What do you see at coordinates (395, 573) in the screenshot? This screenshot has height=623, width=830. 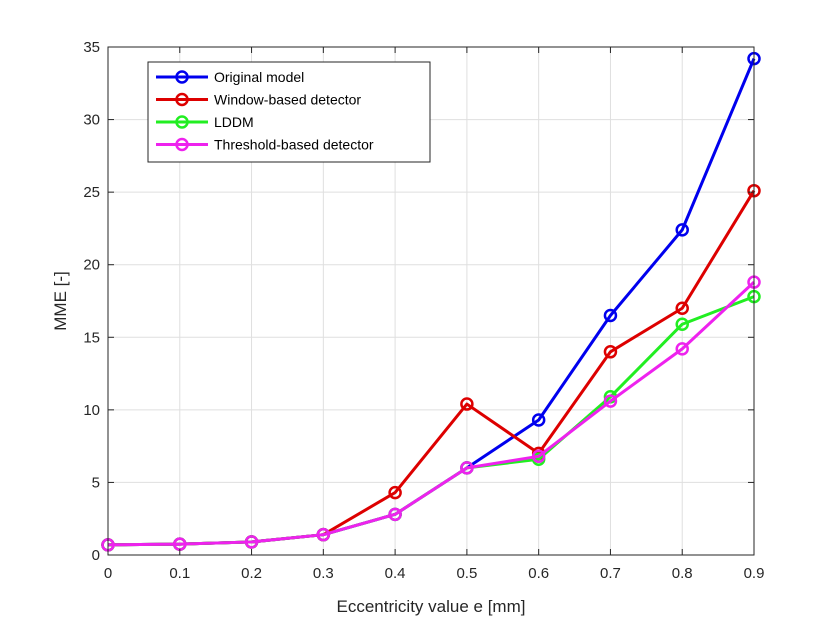 I see `x-tick-label: 0.4` at bounding box center [395, 573].